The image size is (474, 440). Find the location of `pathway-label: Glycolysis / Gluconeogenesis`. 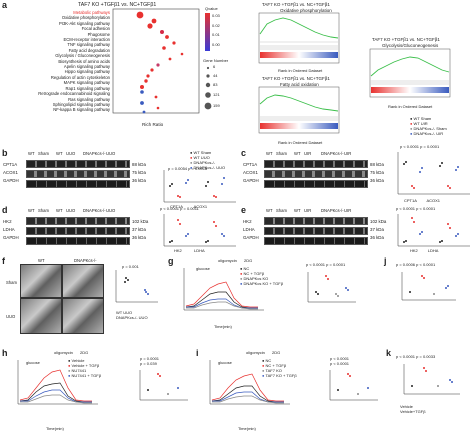

pathway-label: Glycolysis / Gluconeogenesis is located at coordinates (82, 56).